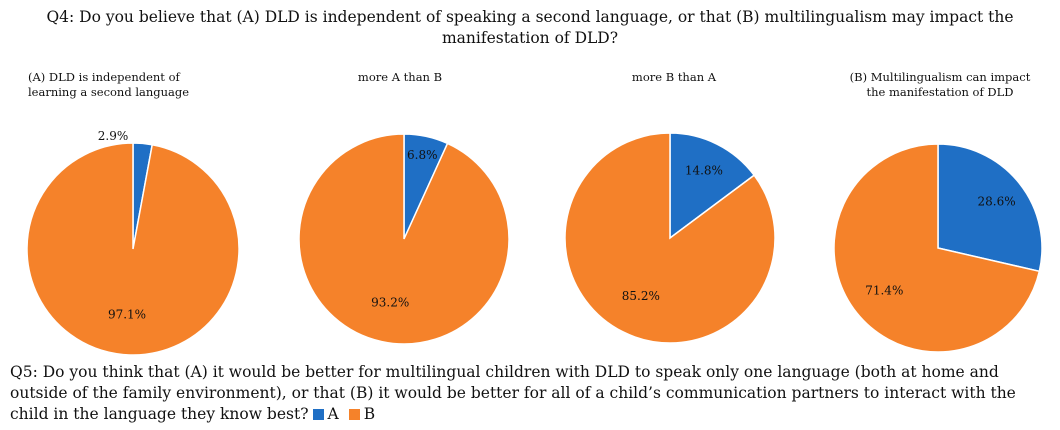 Image resolution: width=1060 pixels, height=430 pixels. Describe the element at coordinates (113, 136) in the screenshot. I see `pie-1-label-a: 2.9%` at that location.